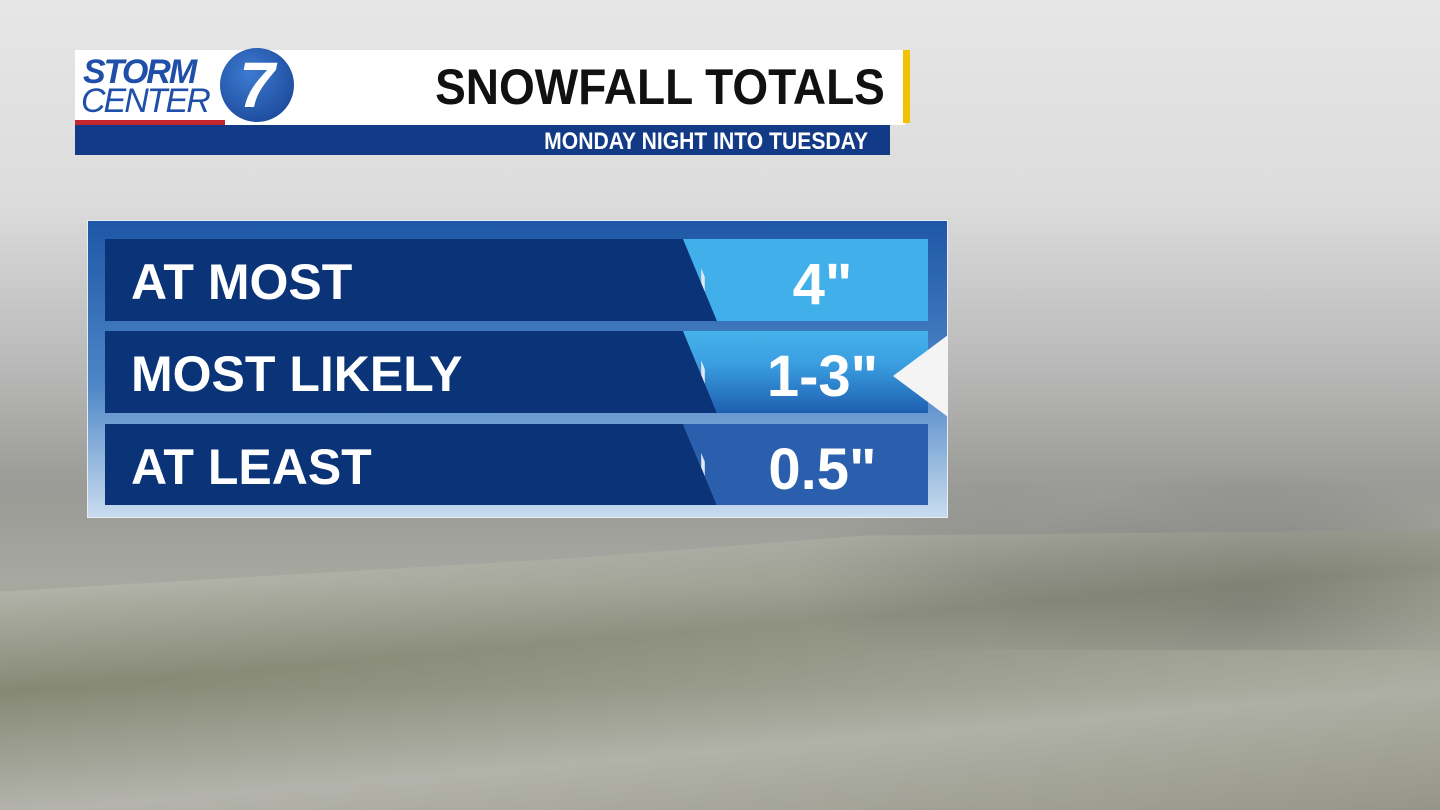  I want to click on logo-center: CENTER, so click(146, 101).